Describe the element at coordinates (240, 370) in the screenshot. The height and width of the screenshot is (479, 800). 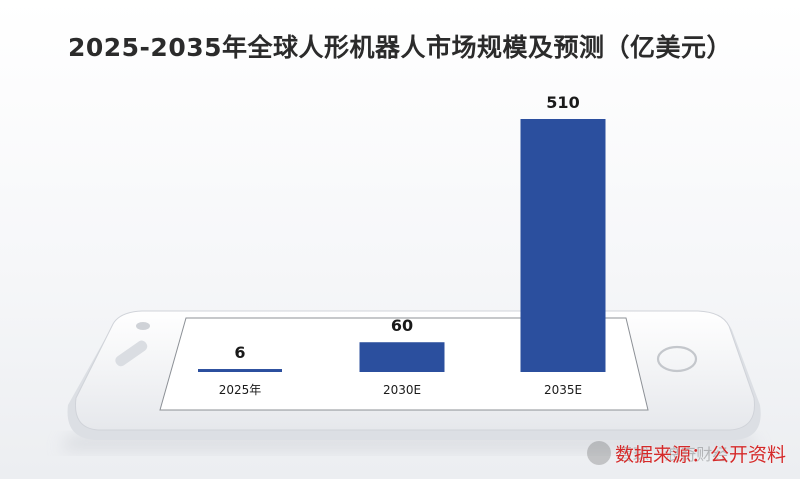
I see `bar-2025年` at that location.